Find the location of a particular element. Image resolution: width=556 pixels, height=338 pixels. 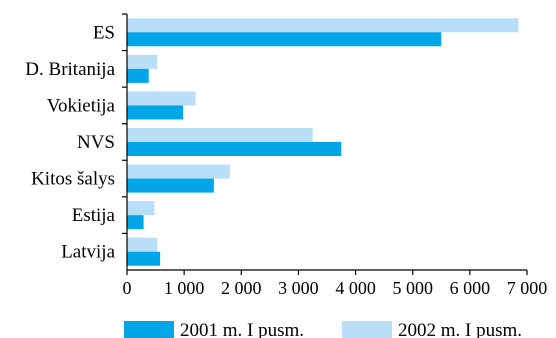

x-tick-label: 7 000 is located at coordinates (527, 288).